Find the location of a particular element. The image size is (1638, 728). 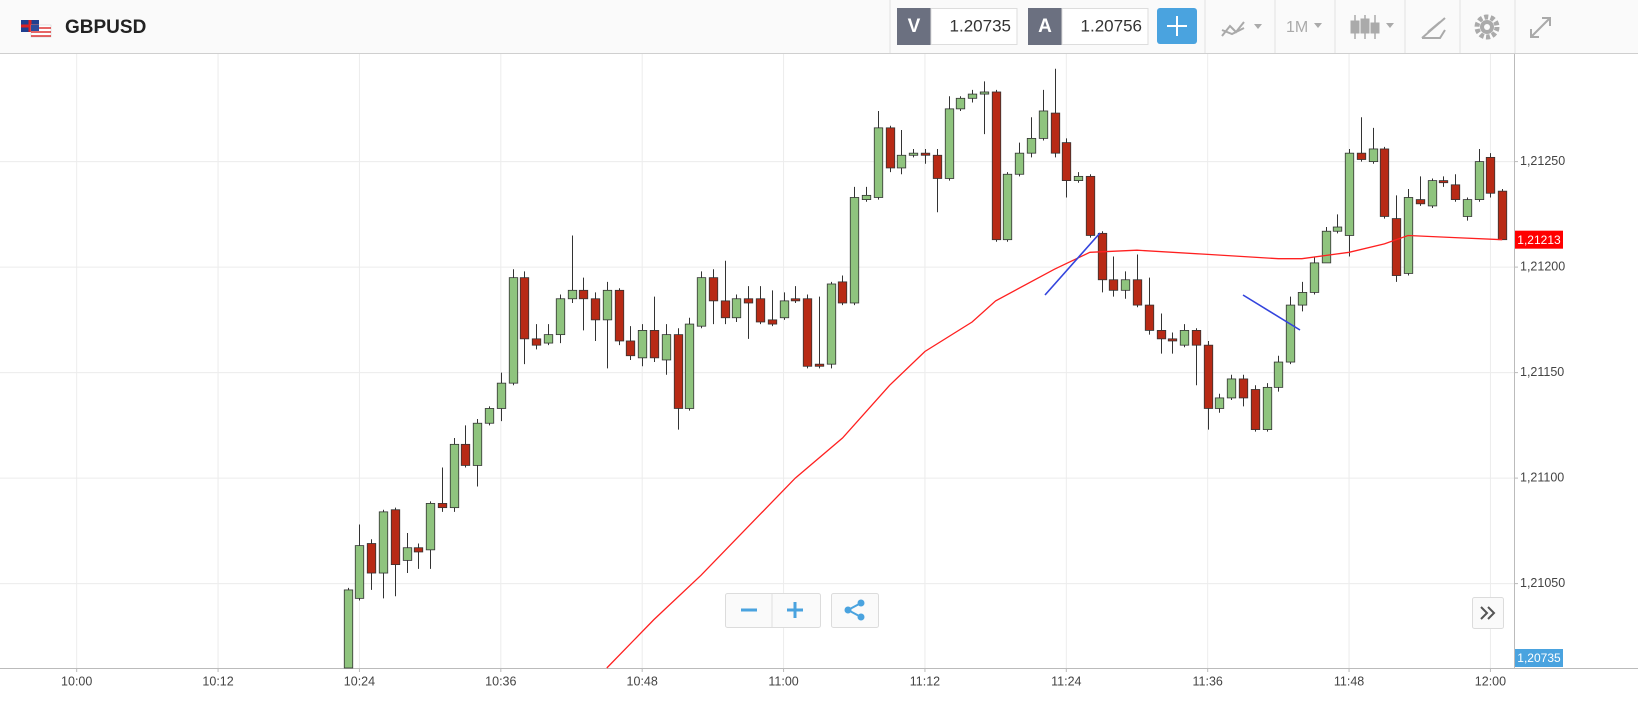

buy-button: A 1.20756 is located at coordinates (1088, 26).